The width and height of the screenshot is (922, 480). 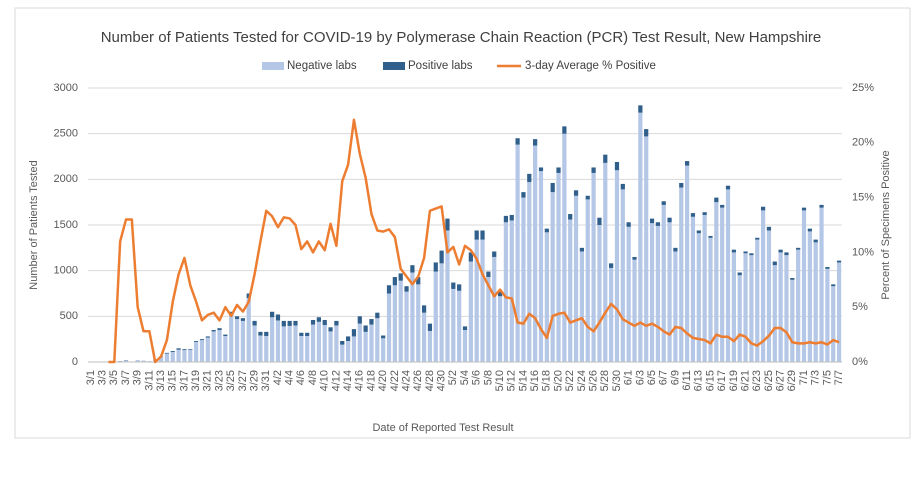 What do you see at coordinates (839, 377) in the screenshot?
I see `x-tick-label: 7/7` at bounding box center [839, 377].